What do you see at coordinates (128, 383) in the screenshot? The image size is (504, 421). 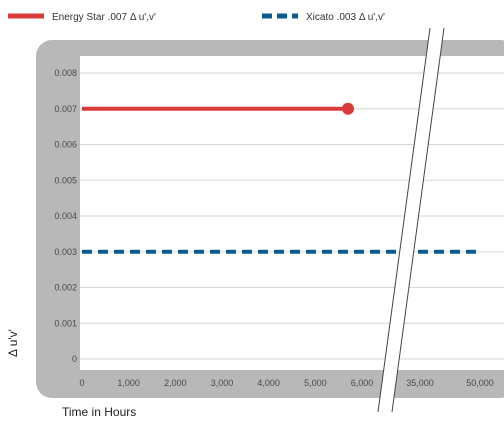 I see `x-tick-label: 1,000` at bounding box center [128, 383].